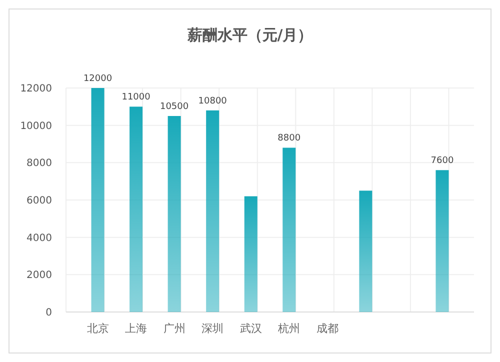 Image resolution: width=500 pixels, height=362 pixels. What do you see at coordinates (213, 101) in the screenshot?
I see `data-label: 10800` at bounding box center [213, 101].